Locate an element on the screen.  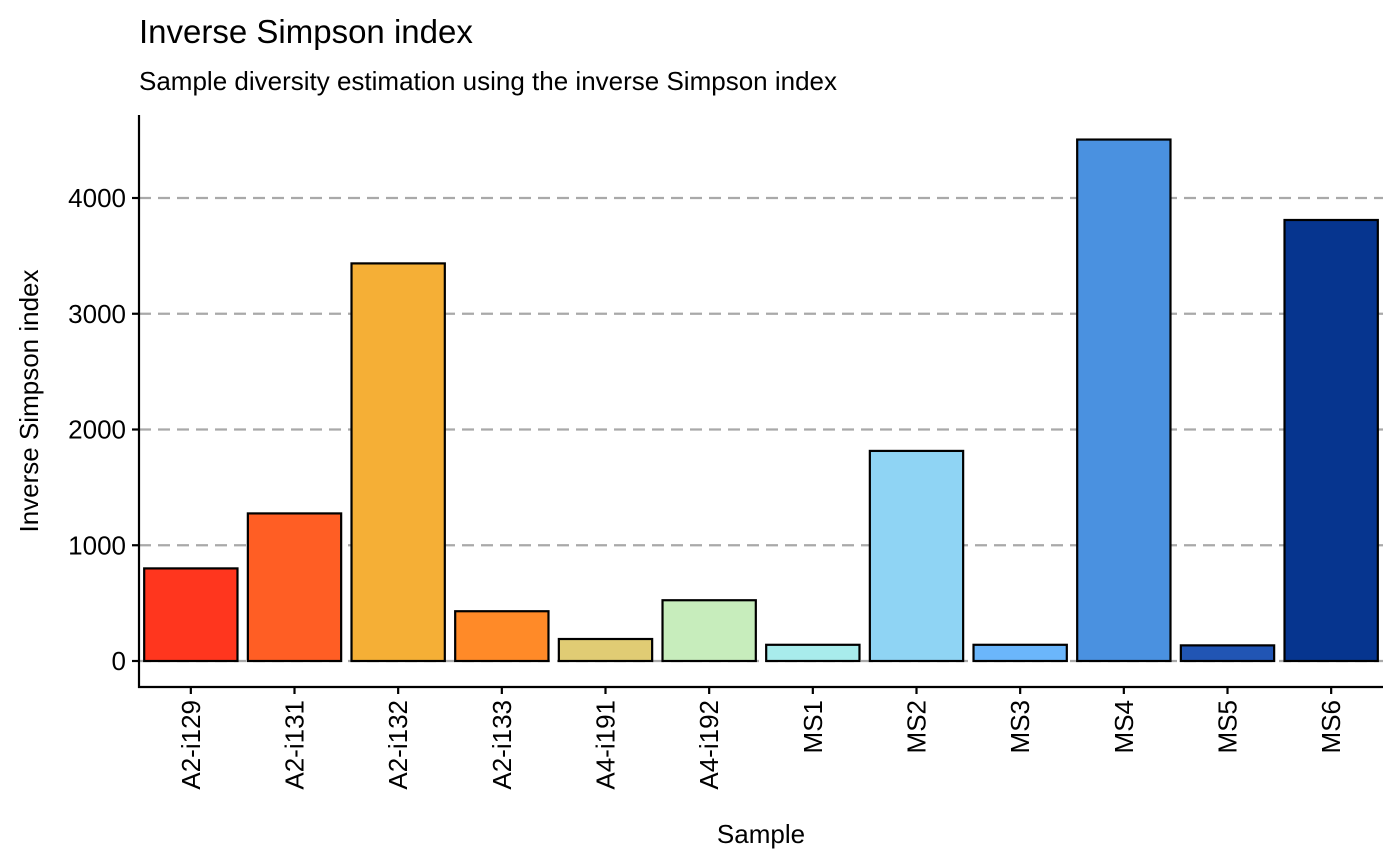
x-tick-label-MS2: MS2 is located at coordinates (917, 726).